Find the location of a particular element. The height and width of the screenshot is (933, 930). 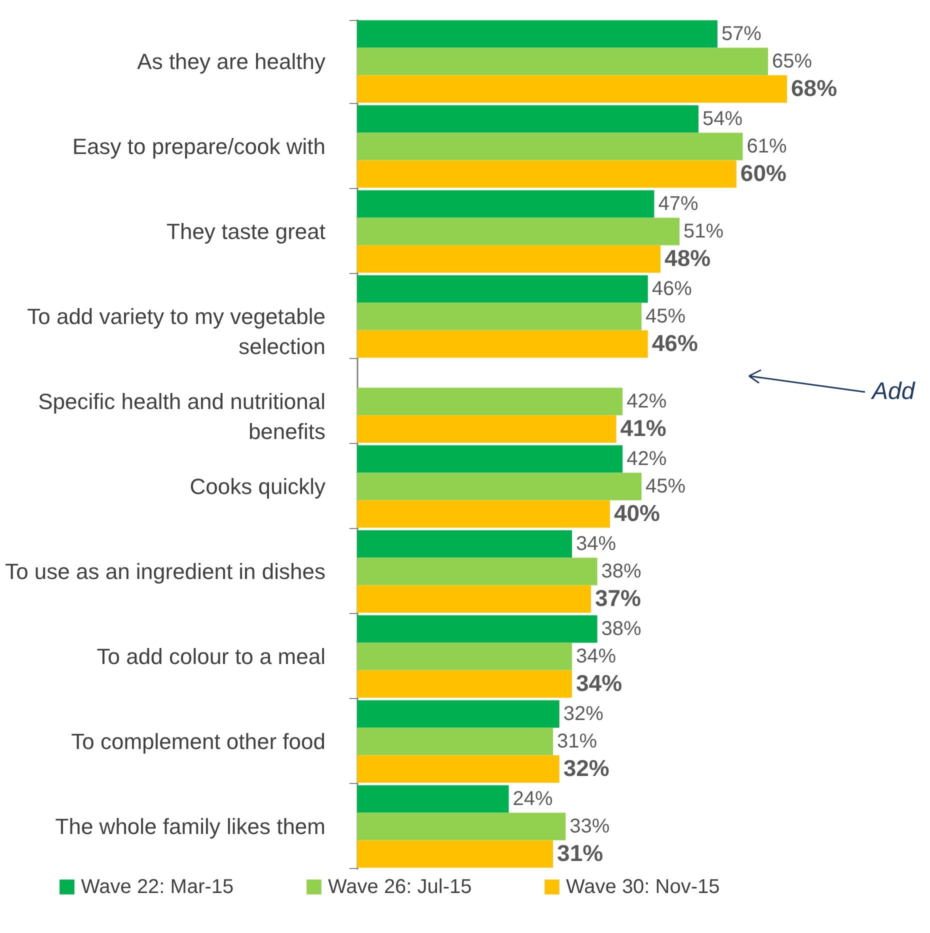

y-tick-label: They taste great is located at coordinates (246, 231).